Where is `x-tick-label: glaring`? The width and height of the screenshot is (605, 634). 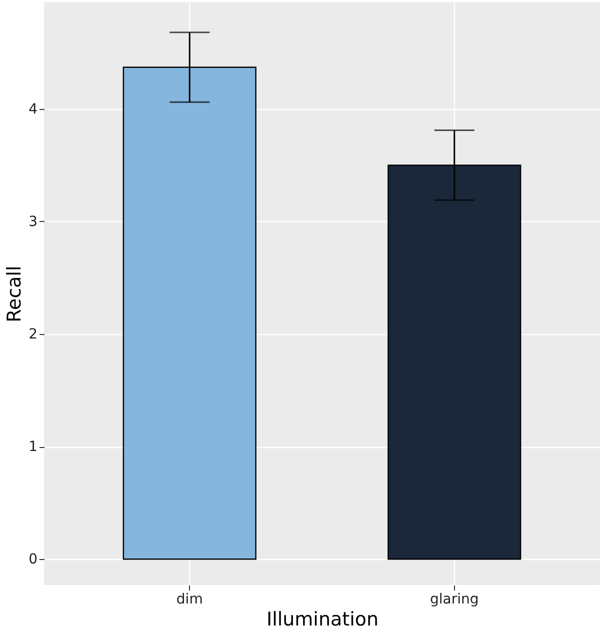
x-tick-label: glaring is located at coordinates (454, 600).